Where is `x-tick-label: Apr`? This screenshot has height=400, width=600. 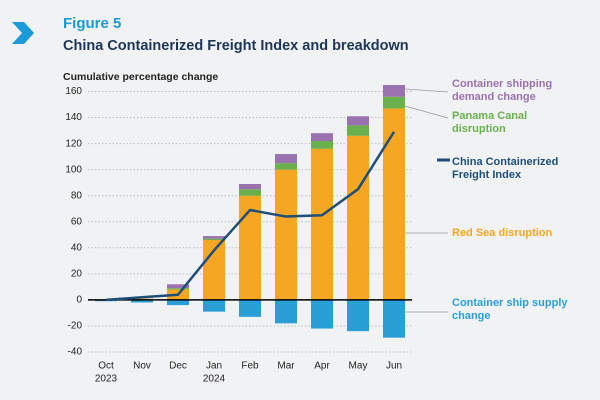
x-tick-label: Apr is located at coordinates (322, 366).